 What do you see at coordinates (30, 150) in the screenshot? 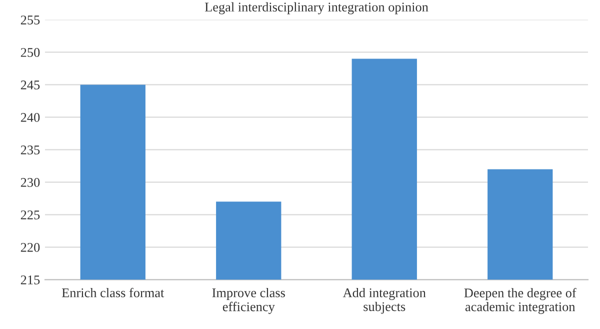
I see `y-tick-label: 235` at bounding box center [30, 150].